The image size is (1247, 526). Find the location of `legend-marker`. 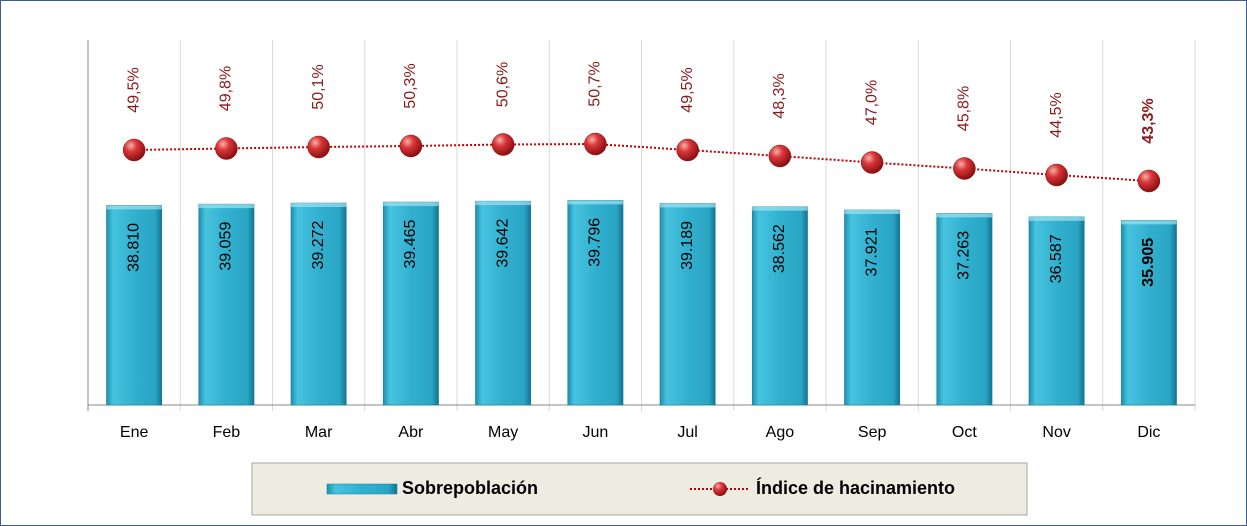

legend-marker is located at coordinates (720, 489).